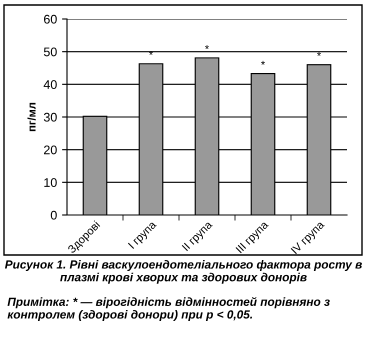 The width and height of the screenshot is (367, 340). What do you see at coordinates (50, 84) in the screenshot?
I see `y-tick-label: 40` at bounding box center [50, 84].